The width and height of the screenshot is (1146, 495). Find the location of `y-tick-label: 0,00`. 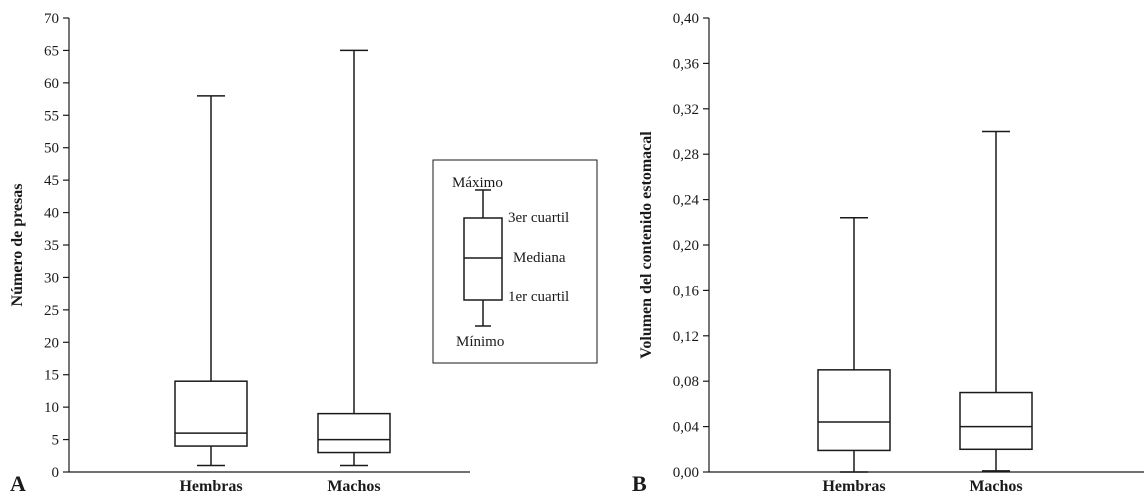

y-tick-label: 0,00 is located at coordinates (686, 473).